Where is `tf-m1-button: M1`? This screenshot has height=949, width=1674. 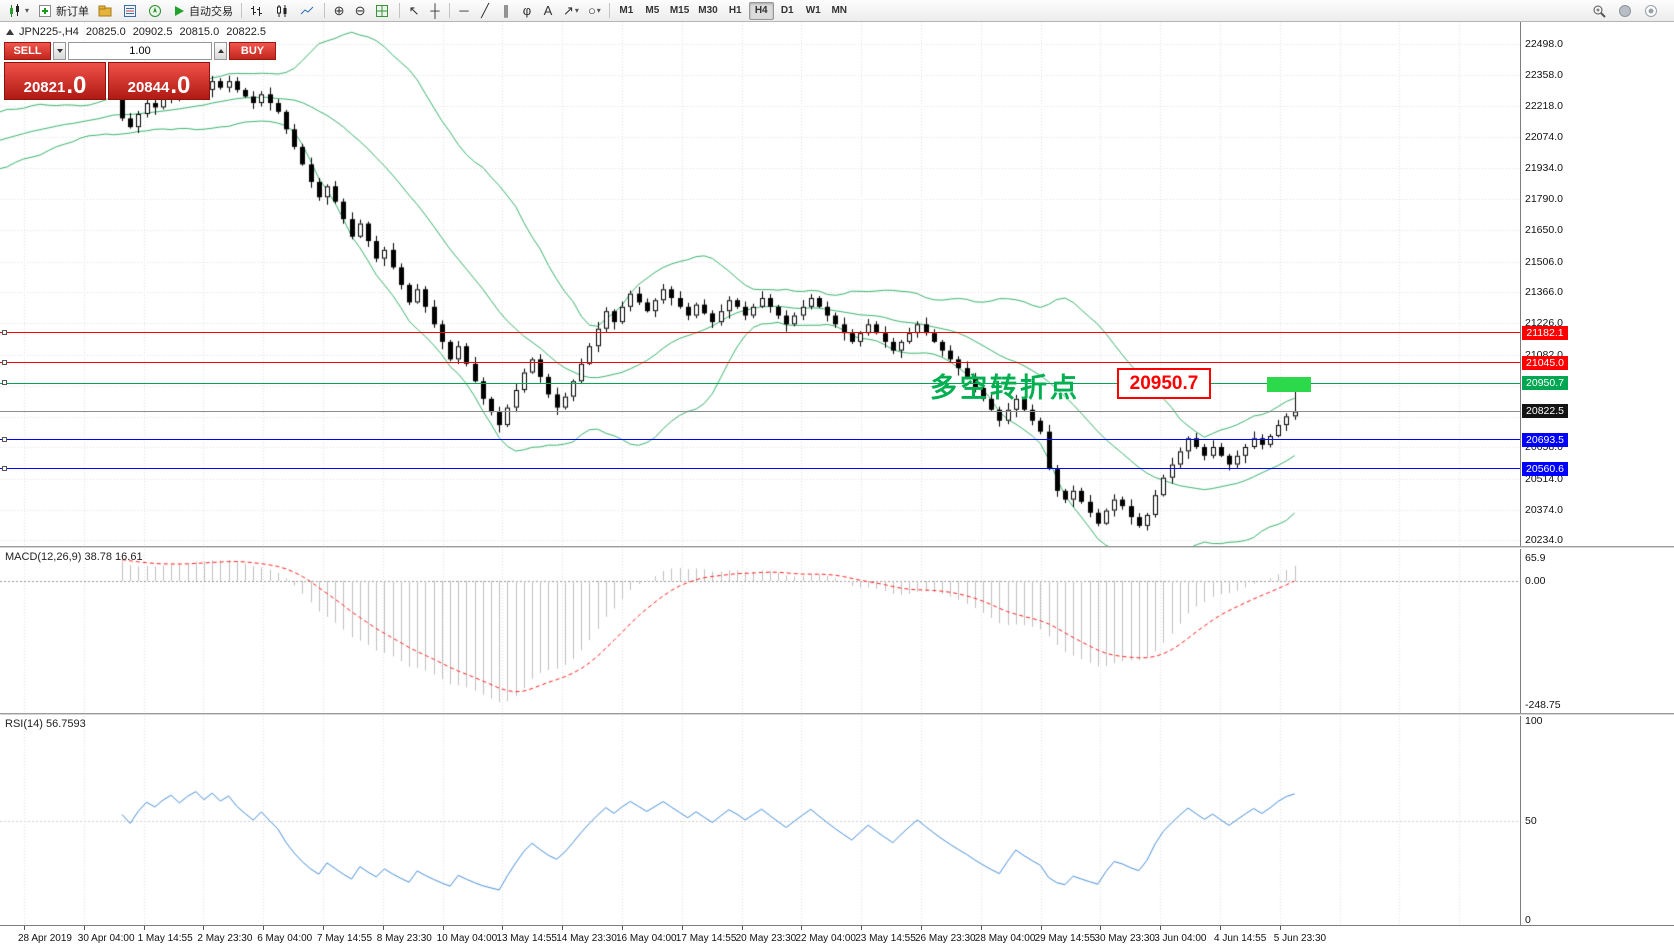
tf-m1-button: M1 is located at coordinates (626, 10).